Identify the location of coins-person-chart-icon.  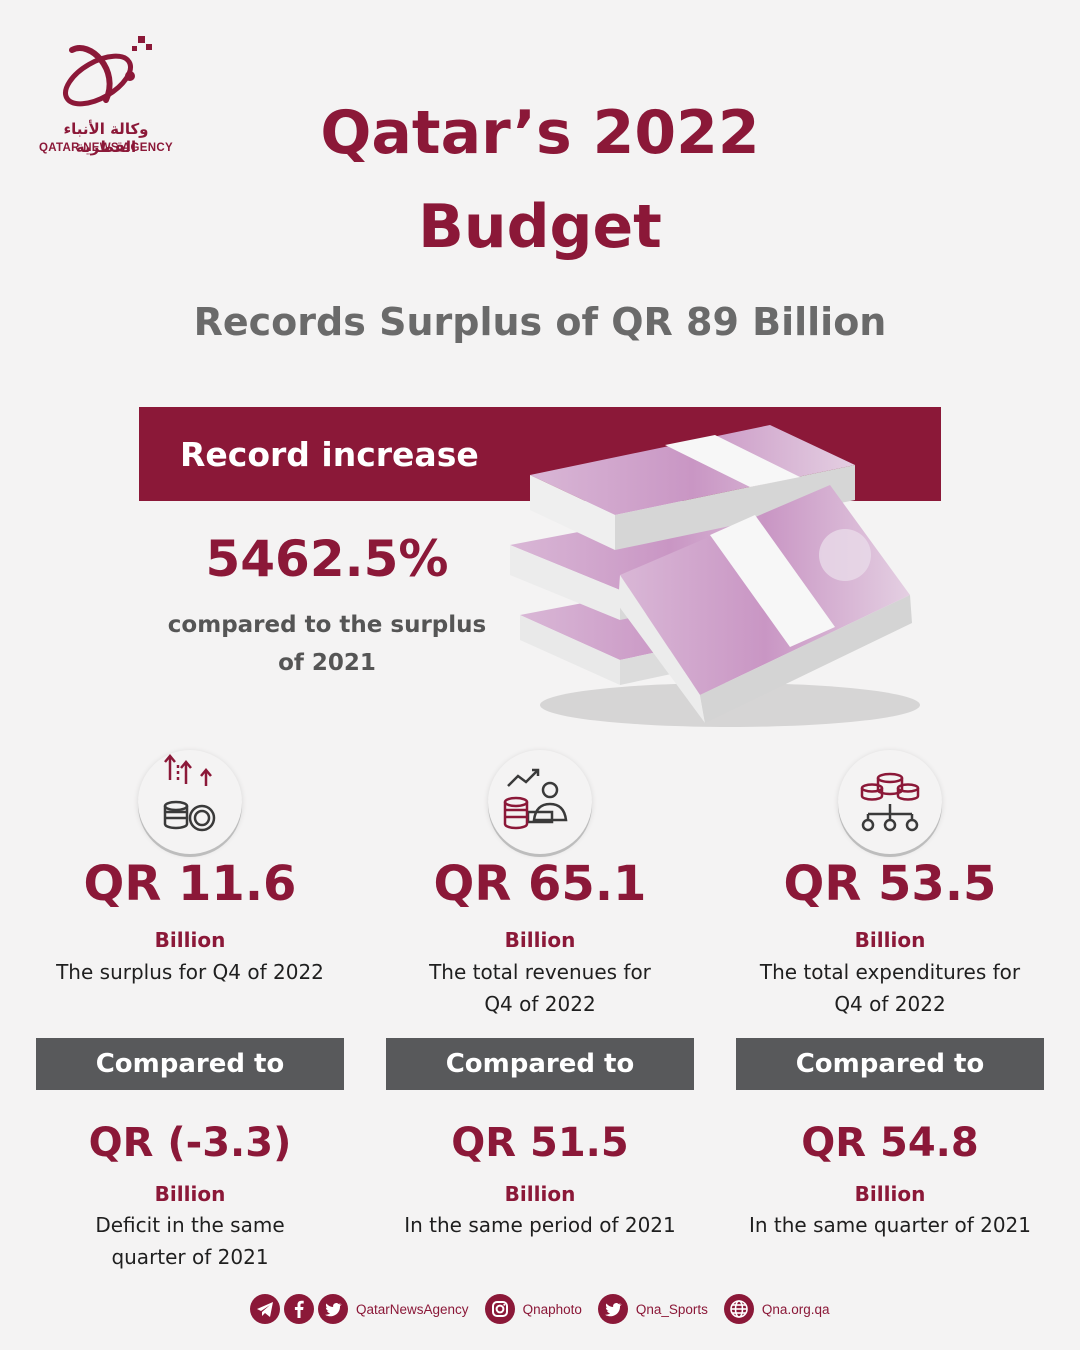
(540, 802).